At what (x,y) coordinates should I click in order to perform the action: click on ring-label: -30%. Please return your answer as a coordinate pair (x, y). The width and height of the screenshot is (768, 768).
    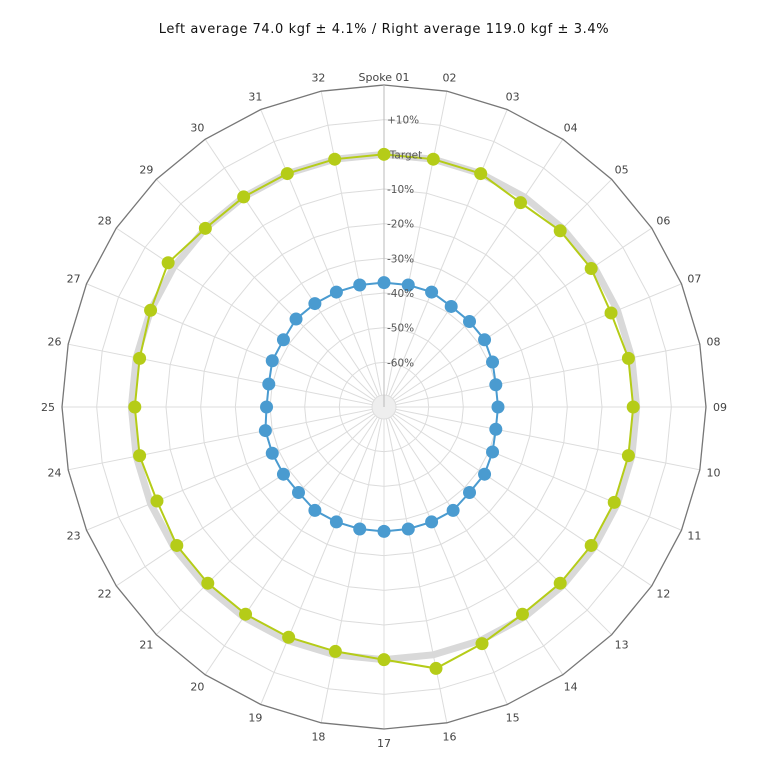
    Looking at the image, I should click on (400, 259).